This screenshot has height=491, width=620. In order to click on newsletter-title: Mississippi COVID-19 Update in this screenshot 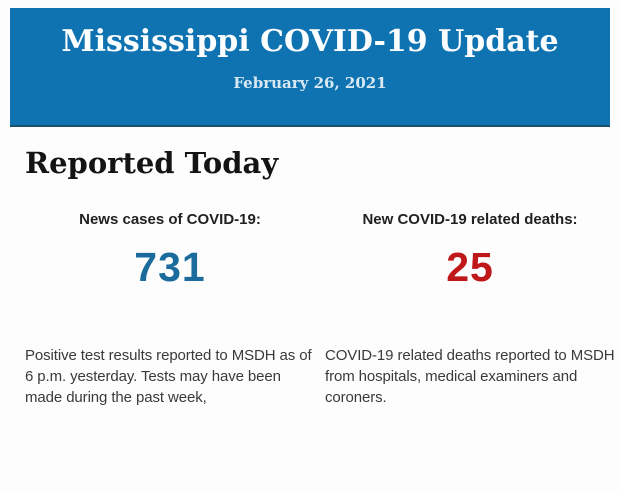, I will do `click(310, 41)`.